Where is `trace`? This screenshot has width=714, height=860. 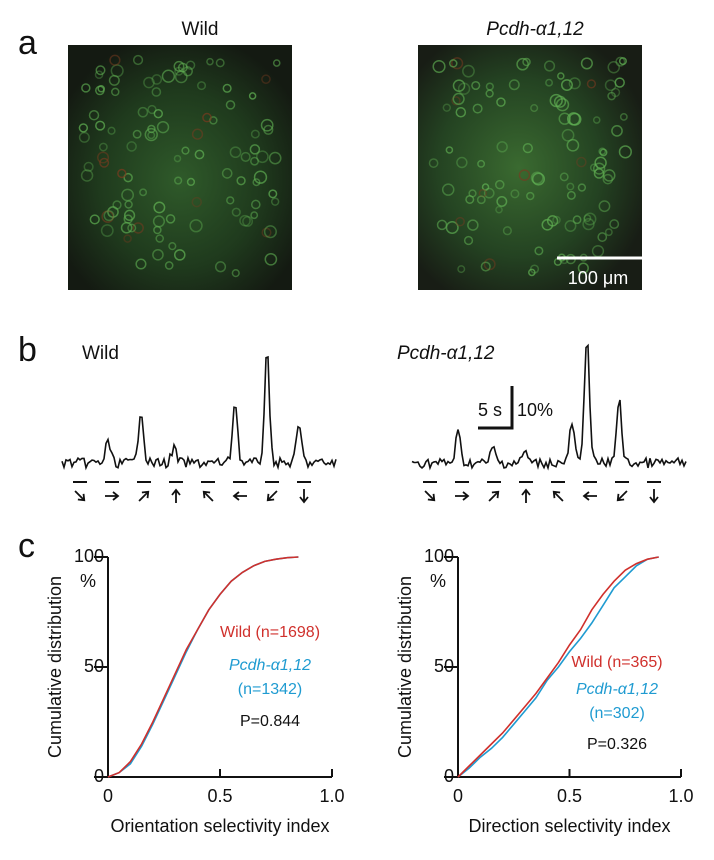 trace is located at coordinates (549, 407).